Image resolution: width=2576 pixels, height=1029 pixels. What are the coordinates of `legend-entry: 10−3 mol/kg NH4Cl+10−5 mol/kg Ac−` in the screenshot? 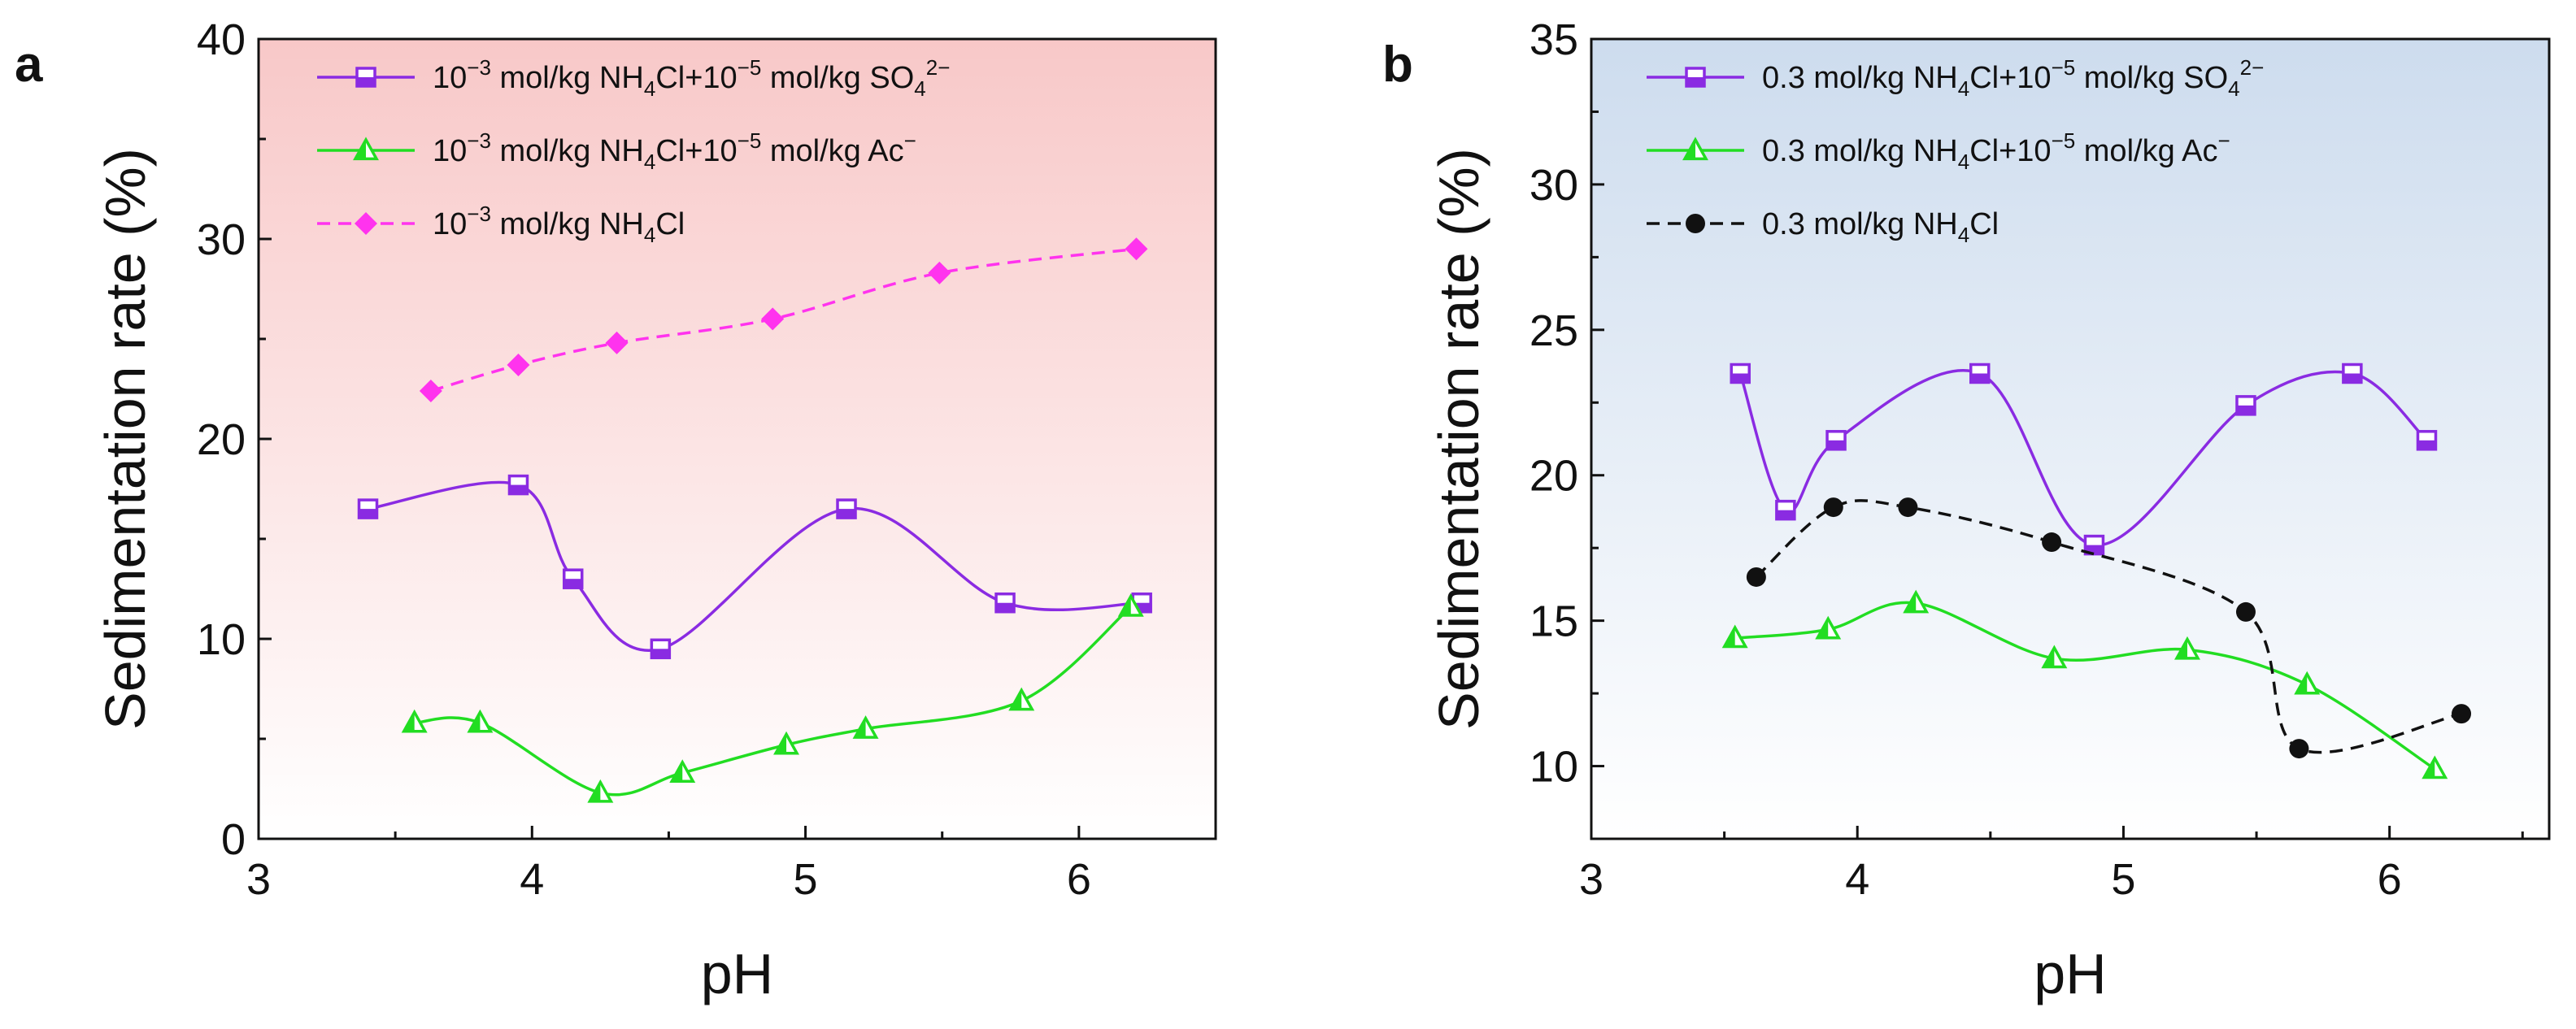 It's located at (617, 151).